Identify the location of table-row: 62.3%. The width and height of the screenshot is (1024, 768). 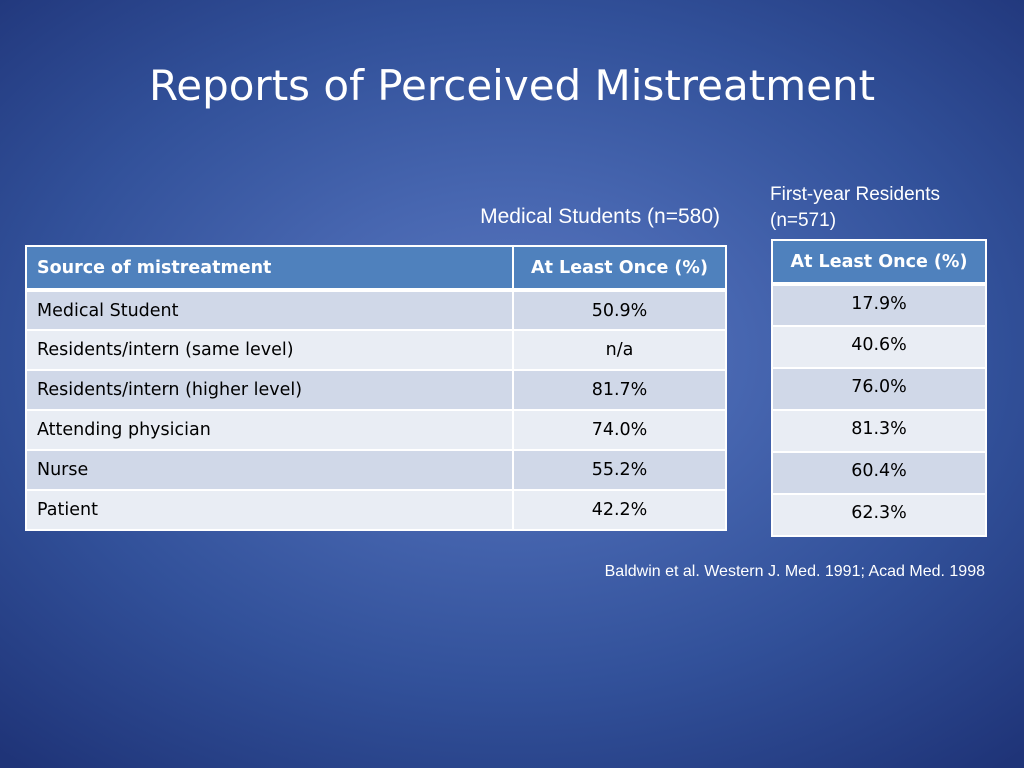
(879, 515).